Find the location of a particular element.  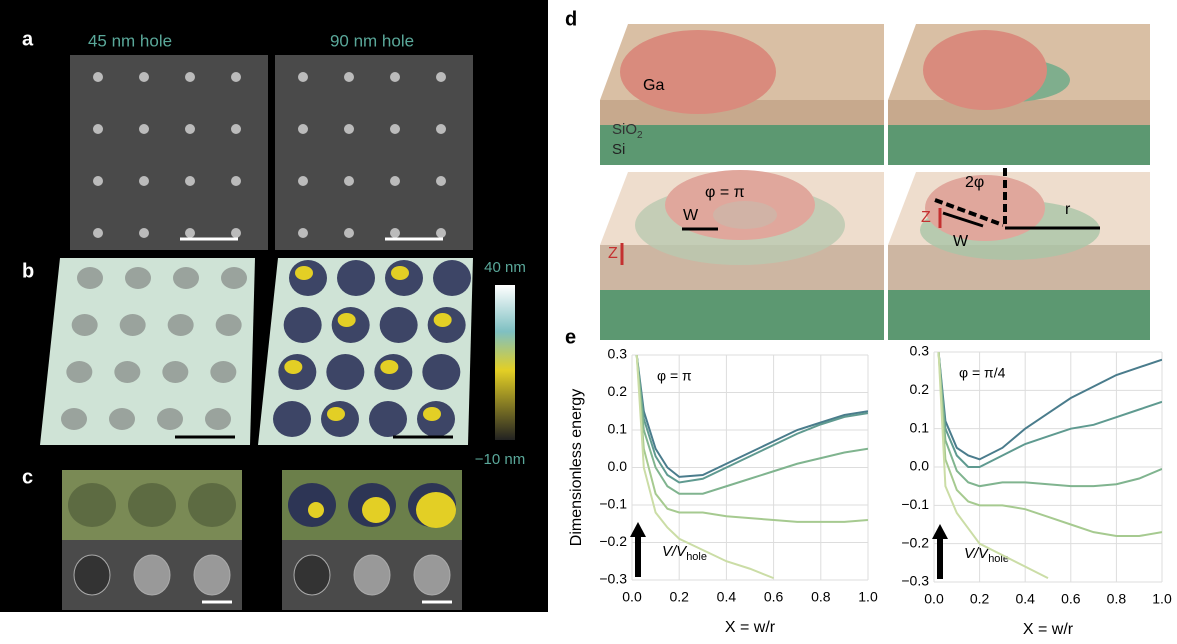

label: r is located at coordinates (1068, 209).